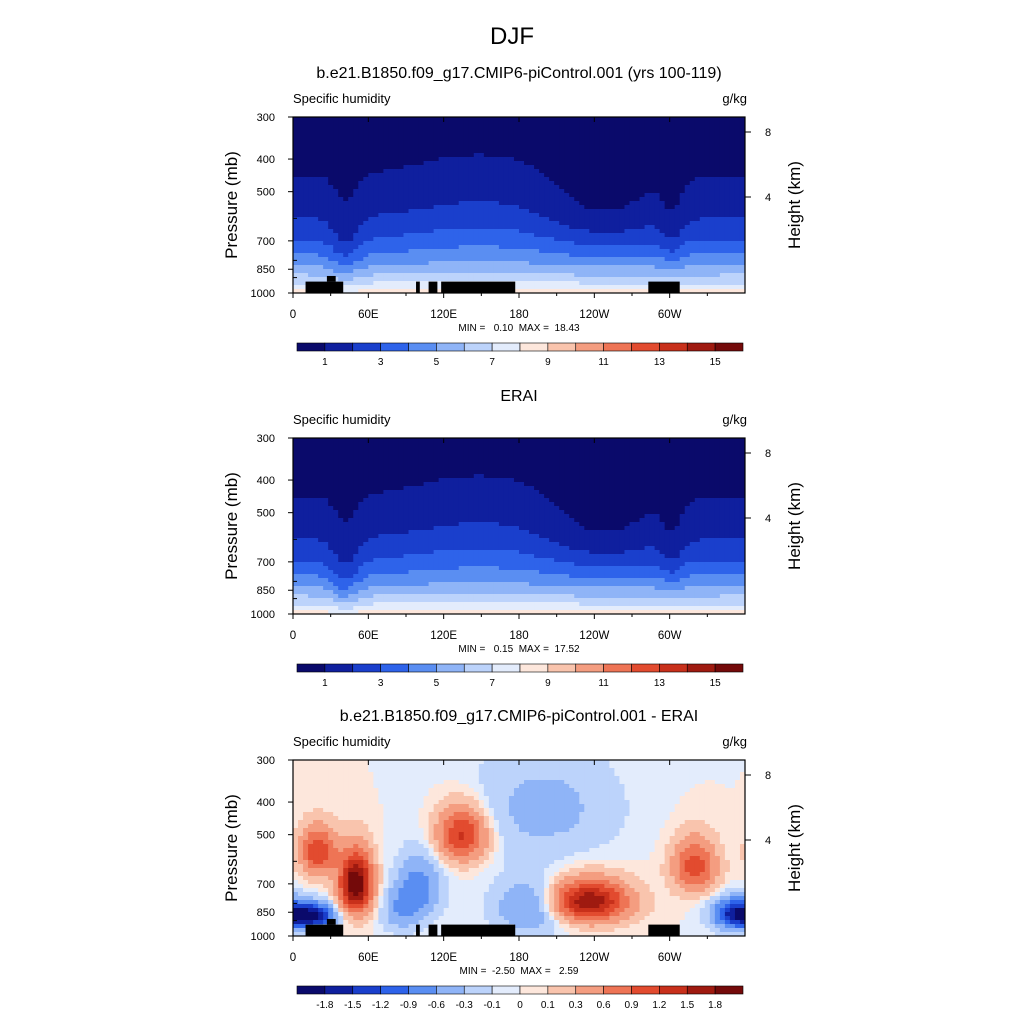  What do you see at coordinates (437, 683) in the screenshot?
I see `colorbar-label: 5` at bounding box center [437, 683].